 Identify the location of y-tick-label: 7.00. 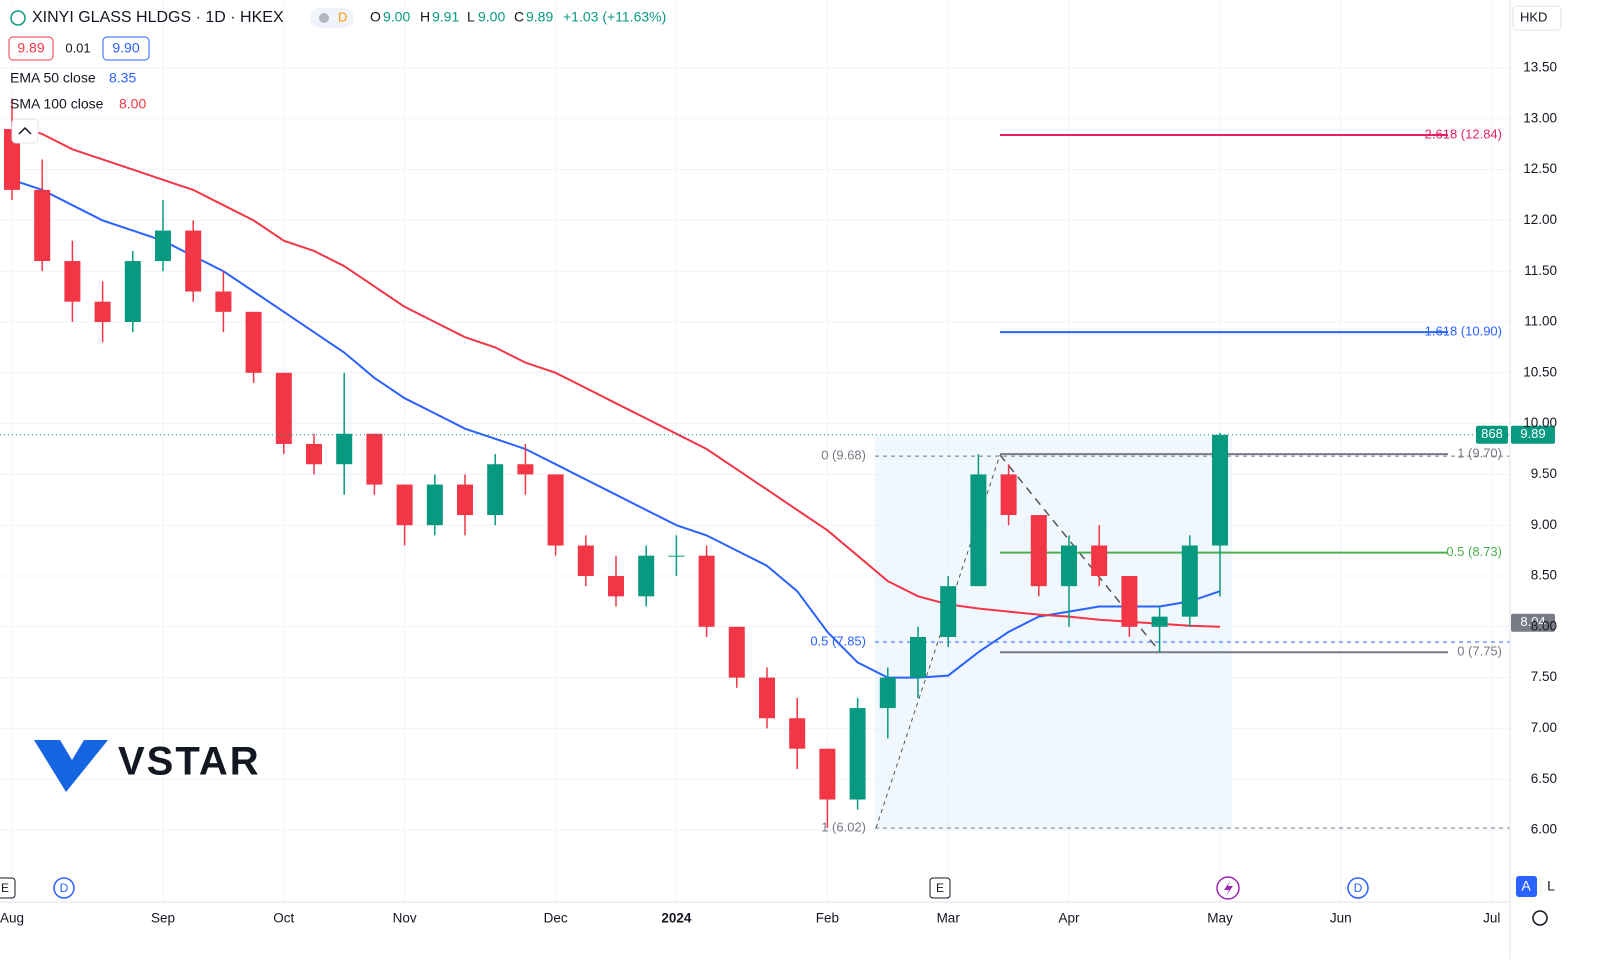
(1544, 727).